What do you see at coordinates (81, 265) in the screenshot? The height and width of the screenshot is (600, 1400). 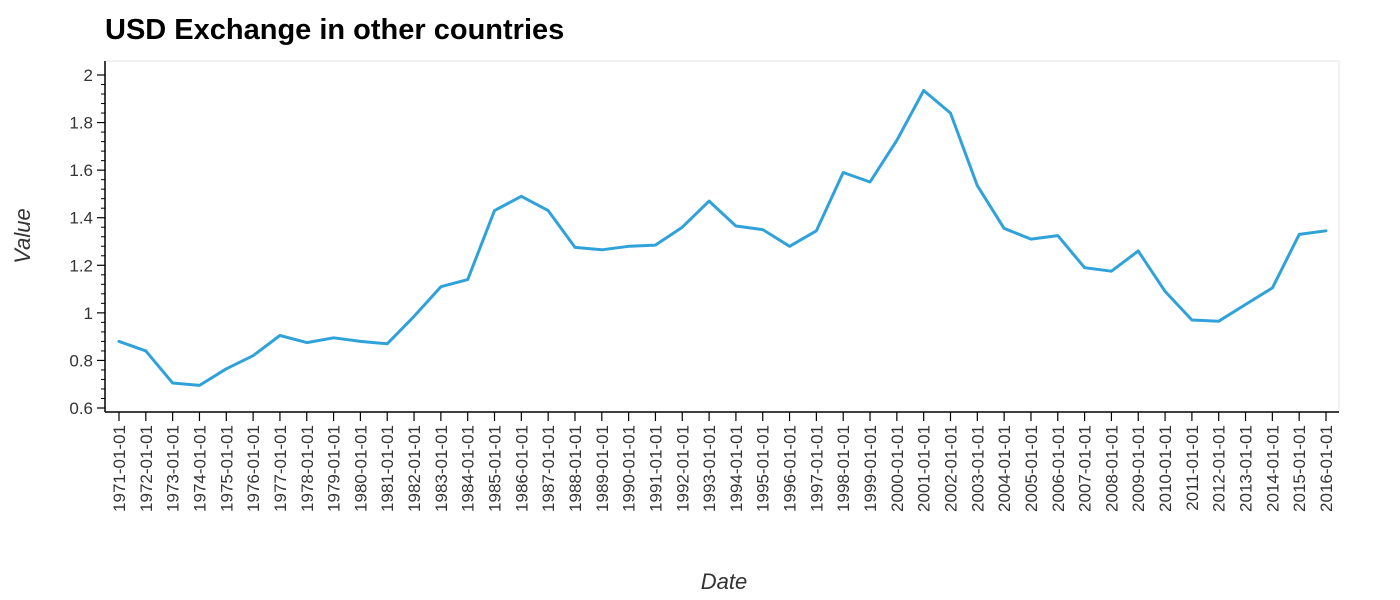 I see `y-tick-label: 1.2` at bounding box center [81, 265].